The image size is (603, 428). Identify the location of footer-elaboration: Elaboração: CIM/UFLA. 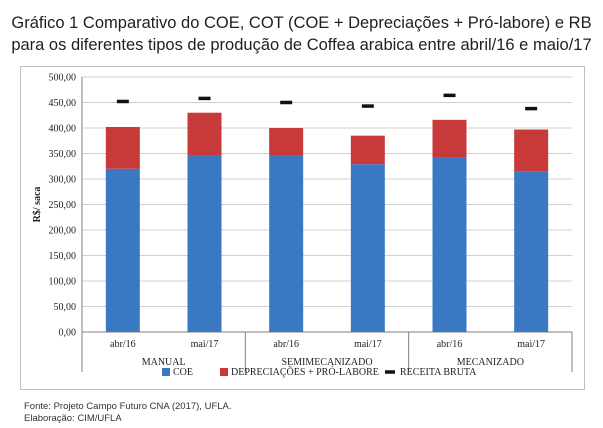
(73, 418).